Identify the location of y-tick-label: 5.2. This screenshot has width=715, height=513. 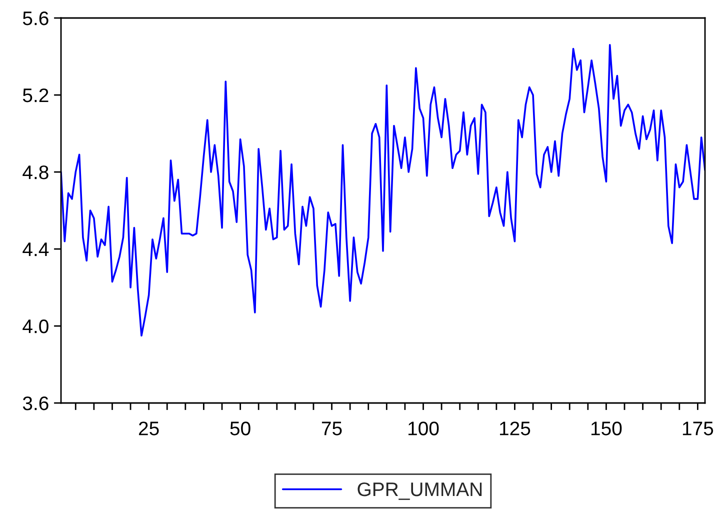
(35, 95).